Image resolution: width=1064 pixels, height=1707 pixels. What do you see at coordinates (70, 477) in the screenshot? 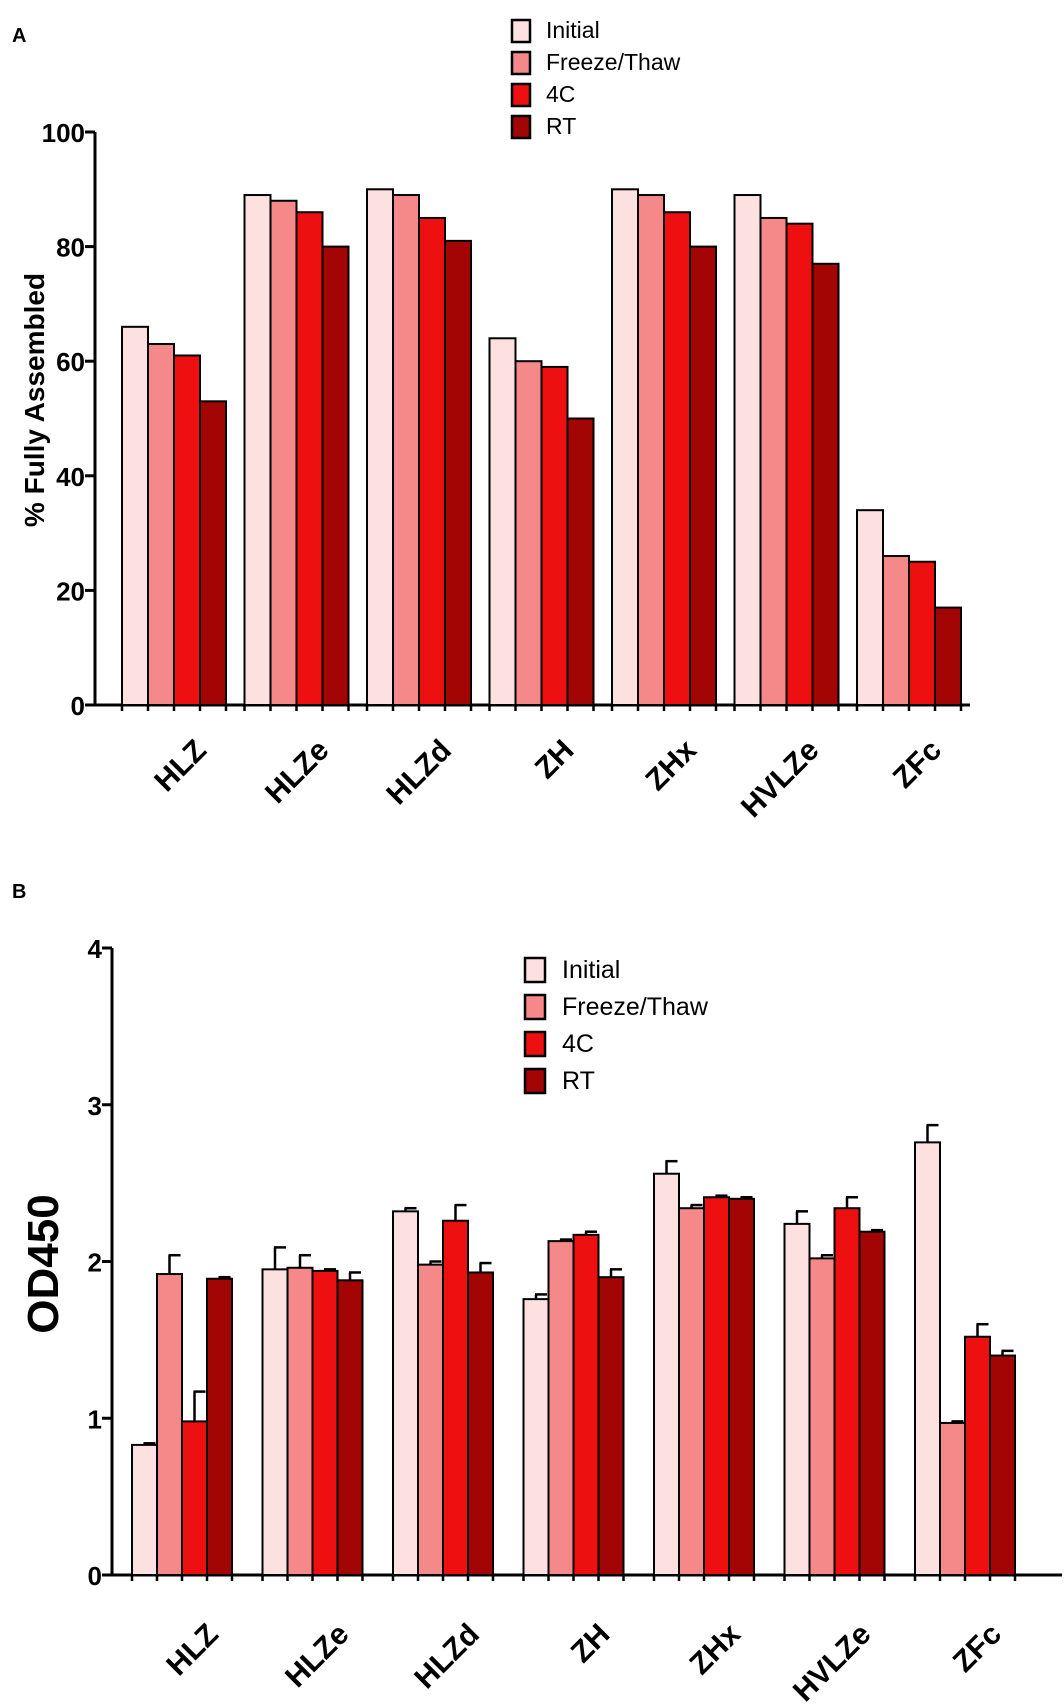
I see `panel-a-y-tick-label-40: 40` at bounding box center [70, 477].